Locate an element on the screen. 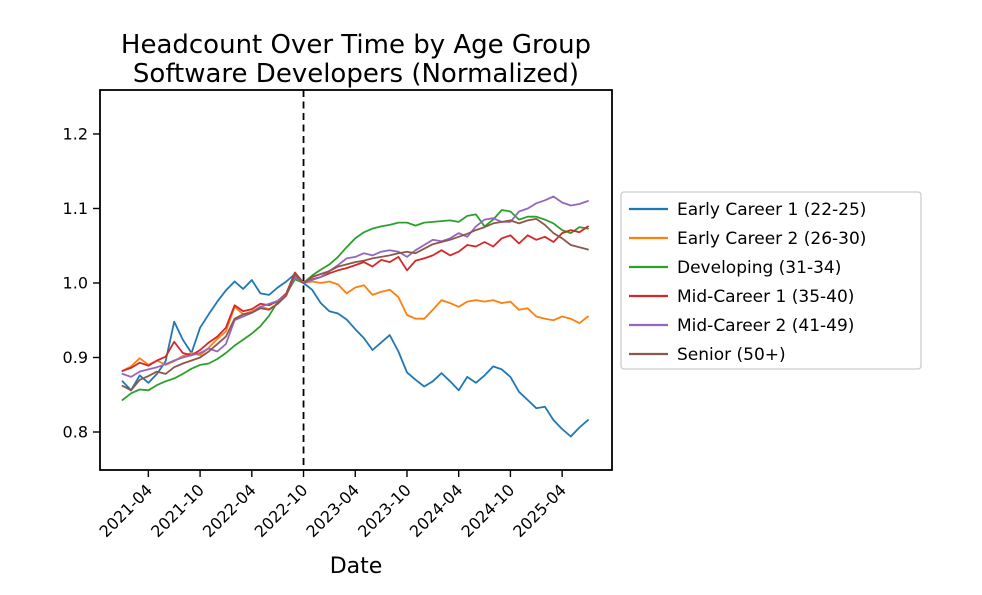 The height and width of the screenshot is (595, 982). y-tick-label: 1.0 is located at coordinates (75, 282).